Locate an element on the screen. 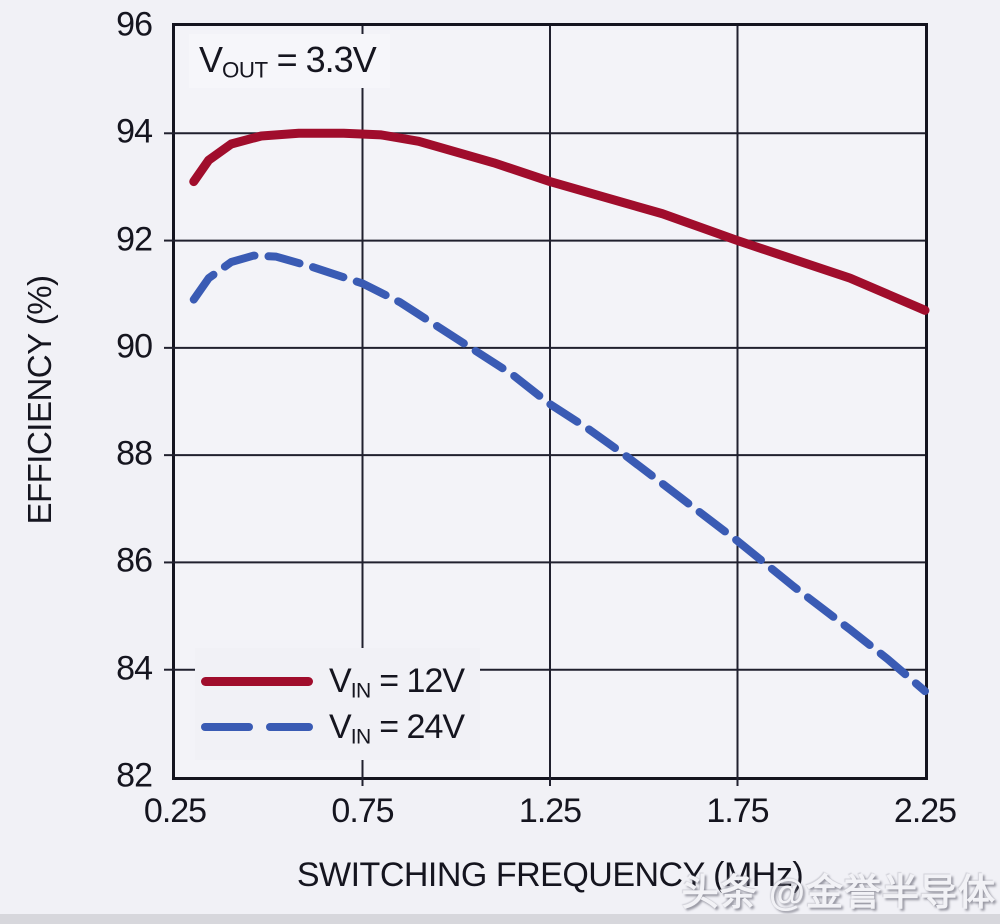 The height and width of the screenshot is (924, 1000). x-tick-label-2.25: 2.25 is located at coordinates (925, 811).